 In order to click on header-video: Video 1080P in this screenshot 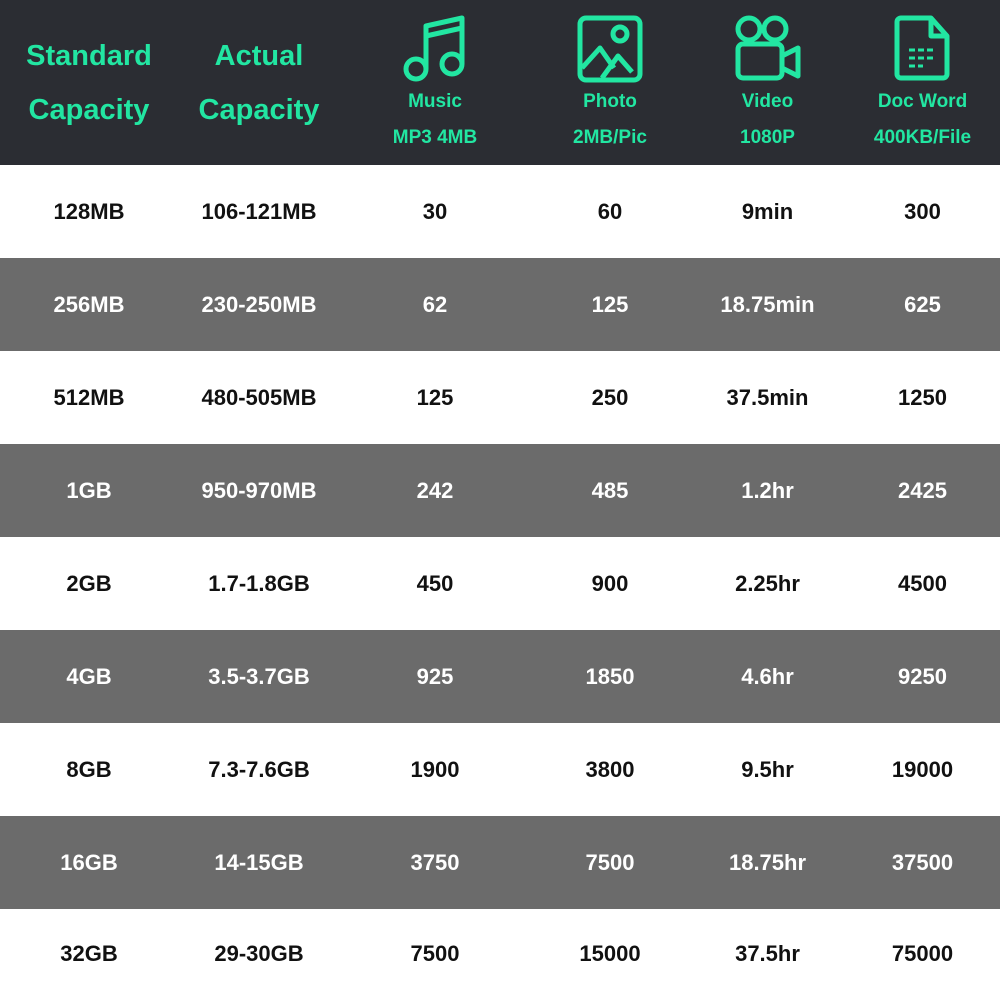, I will do `click(767, 82)`.